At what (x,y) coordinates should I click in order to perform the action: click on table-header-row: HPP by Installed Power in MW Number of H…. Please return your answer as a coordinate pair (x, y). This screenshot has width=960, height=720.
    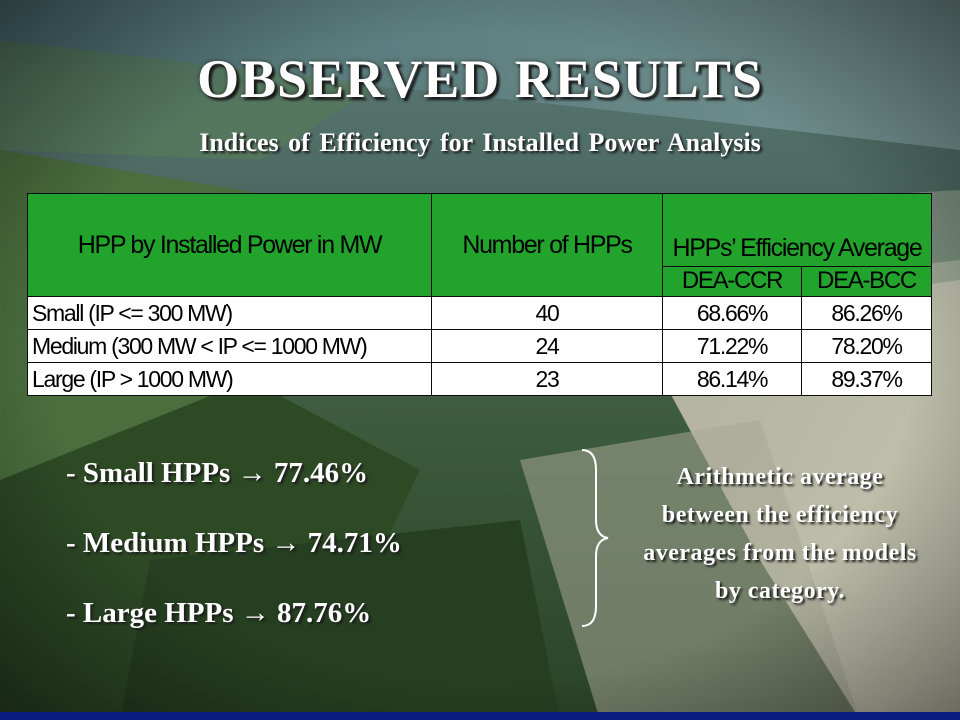
    Looking at the image, I should click on (479, 245).